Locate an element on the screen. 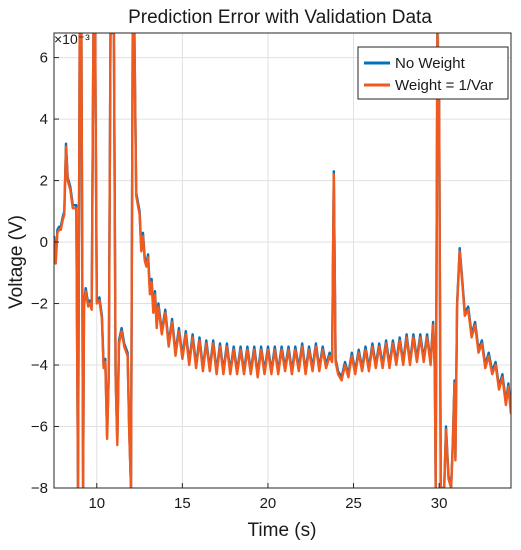  y-tick-label-4: 0 is located at coordinates (44, 242).